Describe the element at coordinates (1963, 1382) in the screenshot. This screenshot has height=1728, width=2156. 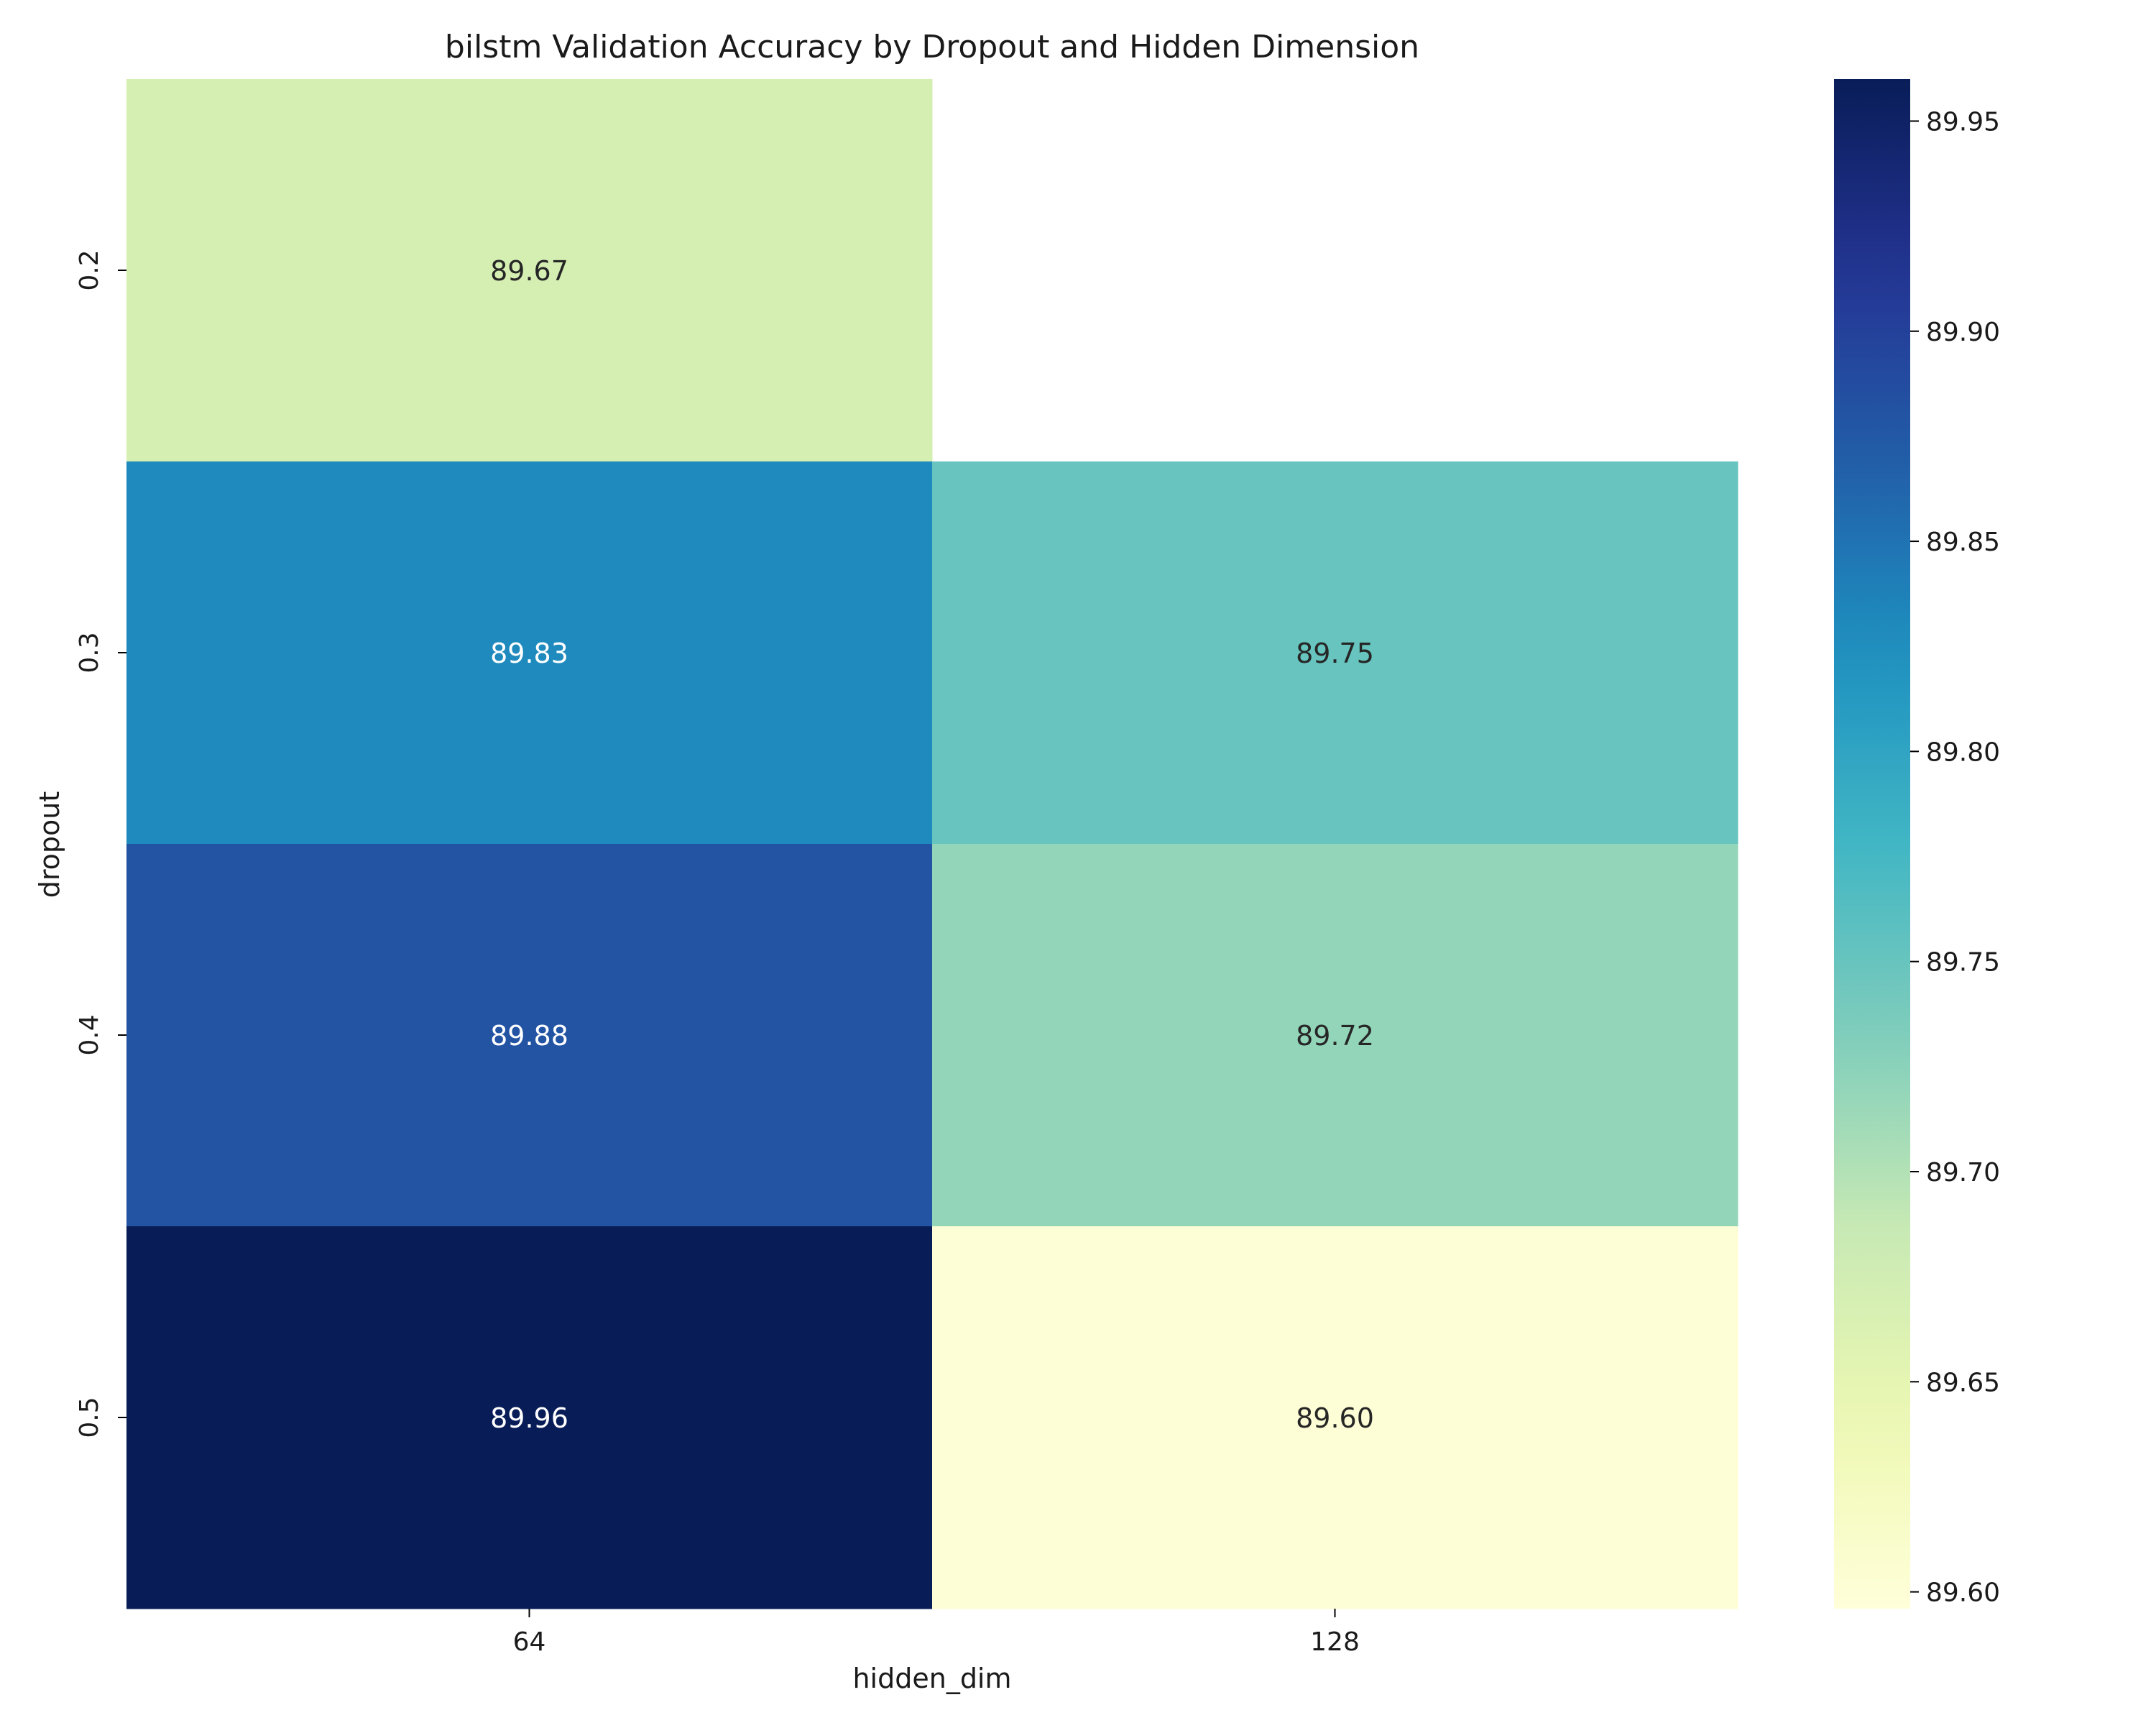
I see `colorbar-tick-label: 89.65` at that location.